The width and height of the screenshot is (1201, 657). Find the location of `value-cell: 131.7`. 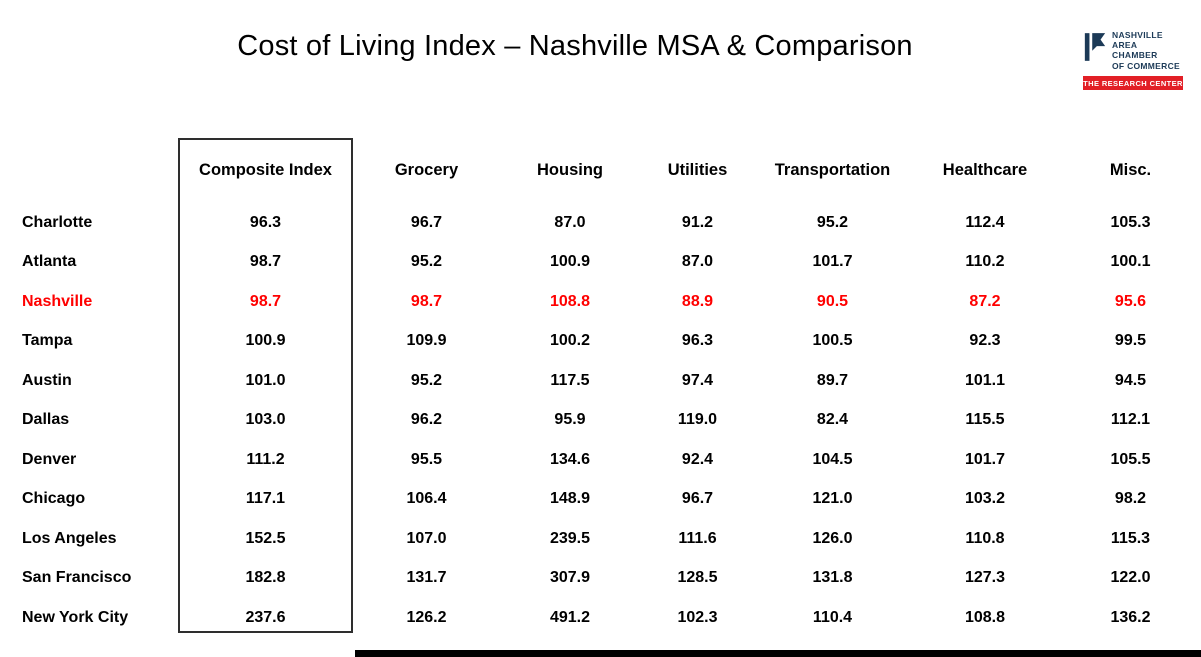

value-cell: 131.7 is located at coordinates (426, 578).